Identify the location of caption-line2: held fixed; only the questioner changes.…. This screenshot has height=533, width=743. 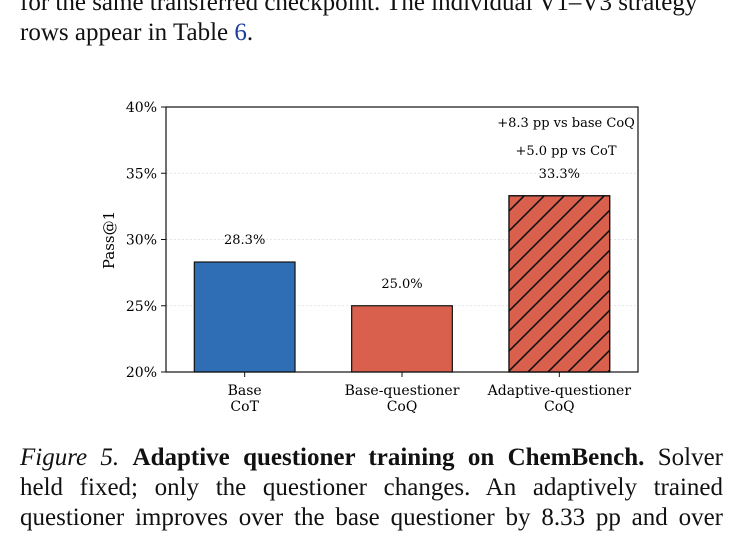
(371, 487).